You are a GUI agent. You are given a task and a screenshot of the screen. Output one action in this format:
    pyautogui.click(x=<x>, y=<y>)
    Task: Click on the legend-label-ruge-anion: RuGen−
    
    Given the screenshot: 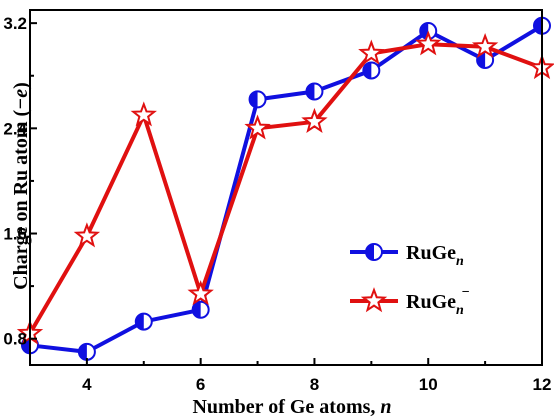 What is the action you would take?
    pyautogui.click(x=438, y=301)
    